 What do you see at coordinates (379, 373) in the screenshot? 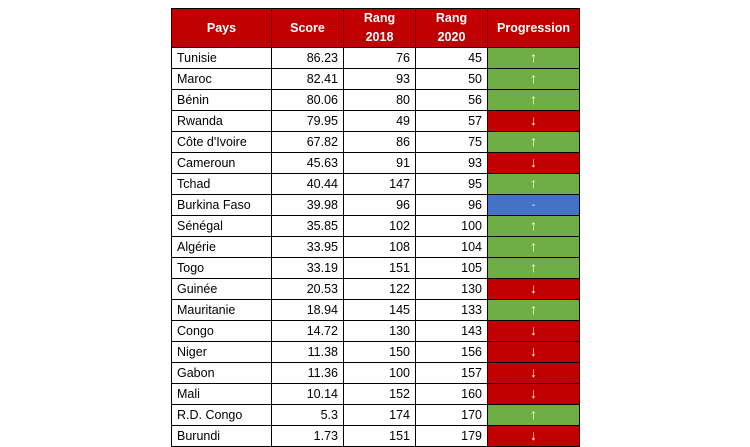
I see `rang-2018-cell: 100` at bounding box center [379, 373].